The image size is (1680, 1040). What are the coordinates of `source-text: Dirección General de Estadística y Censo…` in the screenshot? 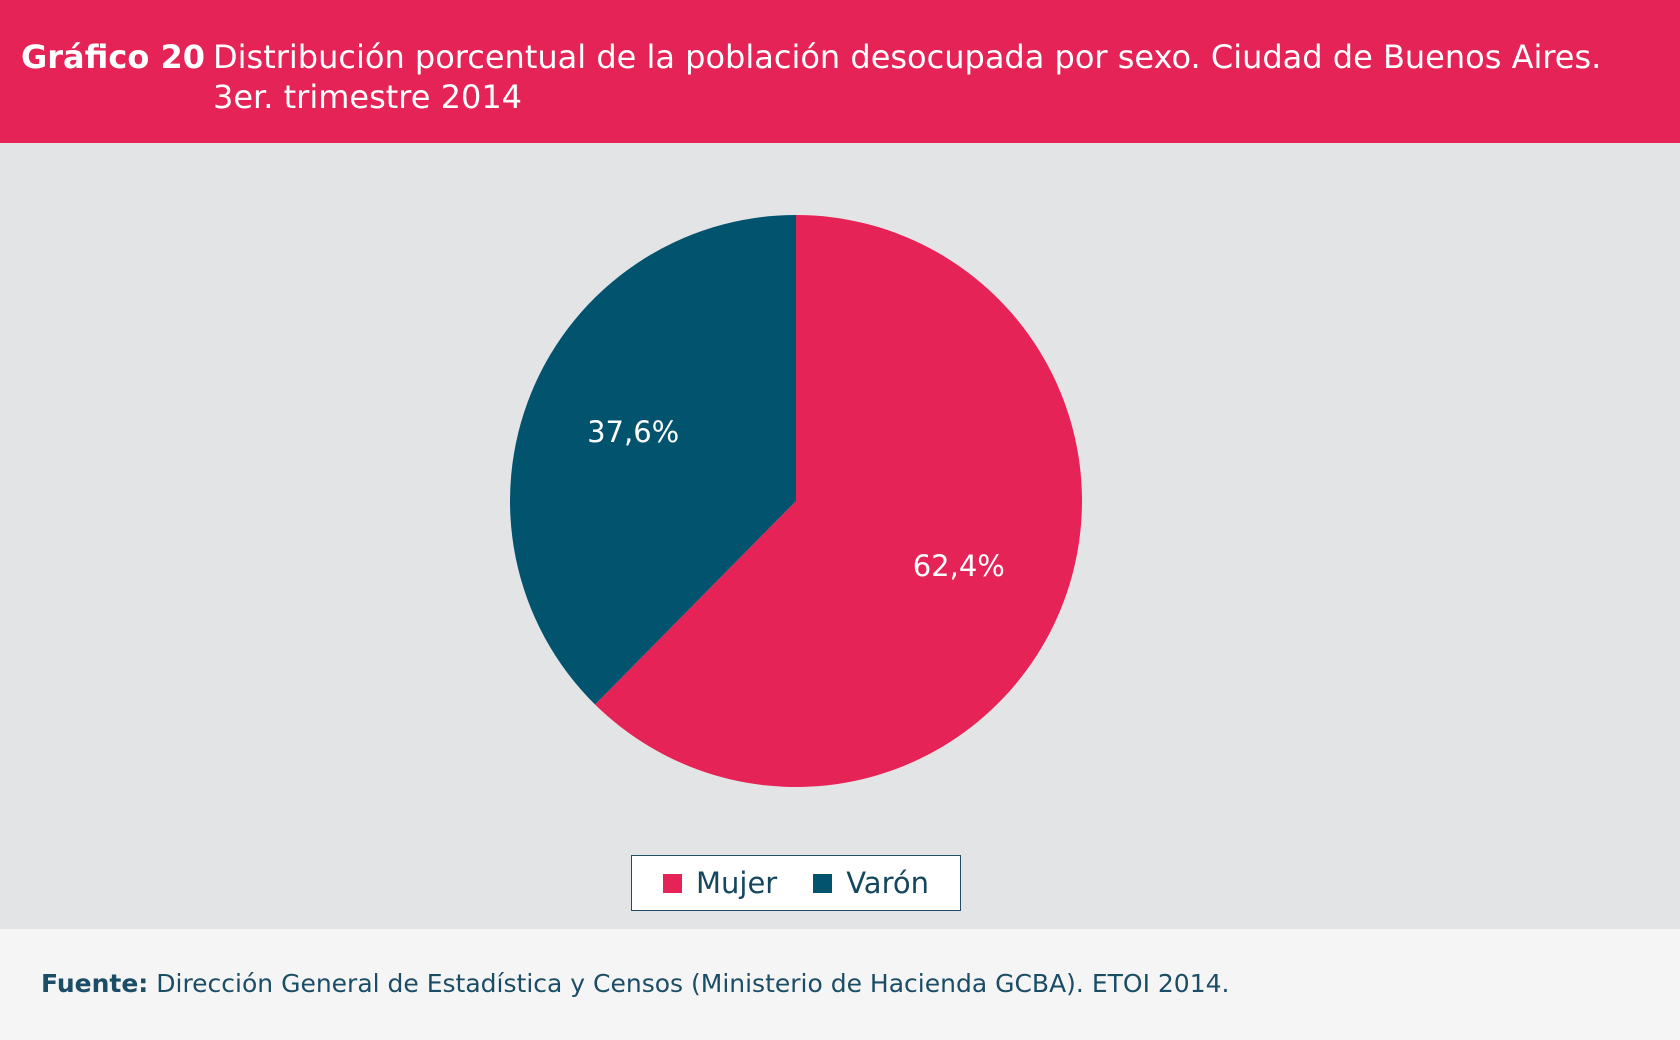 It's located at (689, 983).